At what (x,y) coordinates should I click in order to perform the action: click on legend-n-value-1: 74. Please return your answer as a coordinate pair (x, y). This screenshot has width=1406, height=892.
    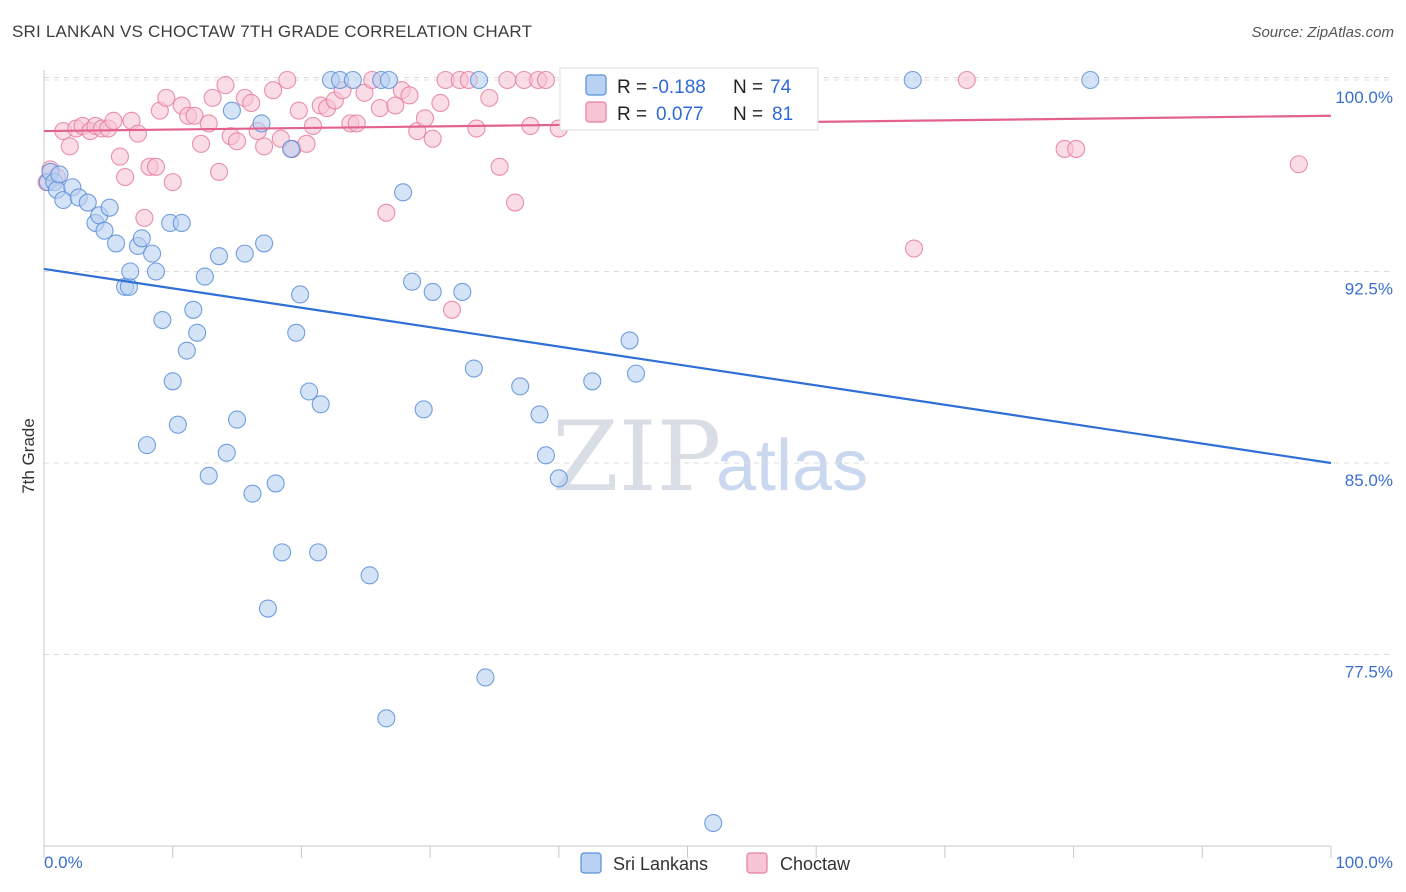
    Looking at the image, I should click on (781, 87).